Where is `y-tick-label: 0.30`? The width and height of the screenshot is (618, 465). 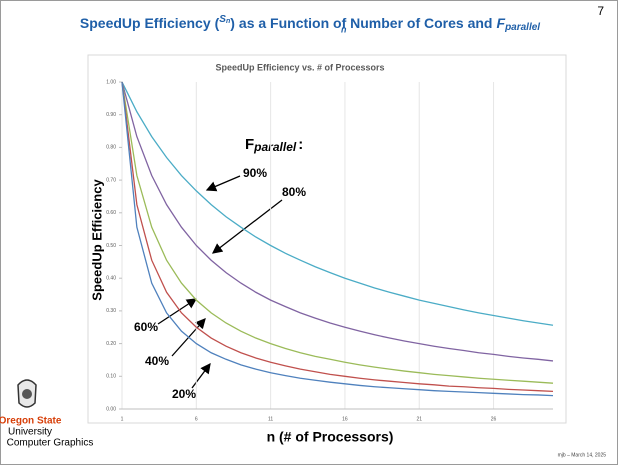 y-tick-label: 0.30 is located at coordinates (111, 311).